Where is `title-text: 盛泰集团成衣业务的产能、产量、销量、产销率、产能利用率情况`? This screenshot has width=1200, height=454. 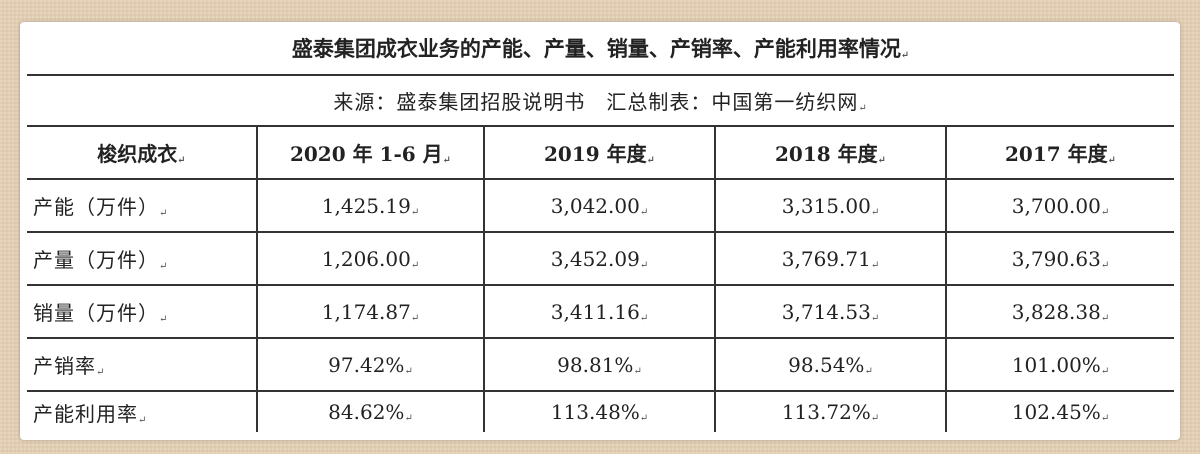 title-text: 盛泰集团成衣业务的产能、产量、销量、产销率、产能利用率情况 is located at coordinates (600, 48).